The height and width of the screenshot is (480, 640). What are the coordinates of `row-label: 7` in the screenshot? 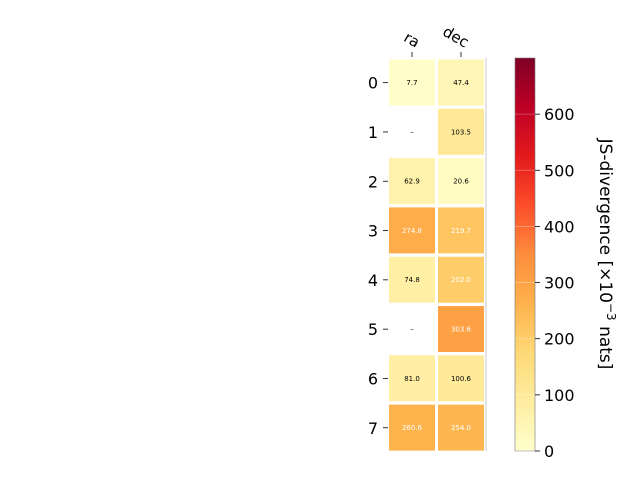 It's located at (373, 428).